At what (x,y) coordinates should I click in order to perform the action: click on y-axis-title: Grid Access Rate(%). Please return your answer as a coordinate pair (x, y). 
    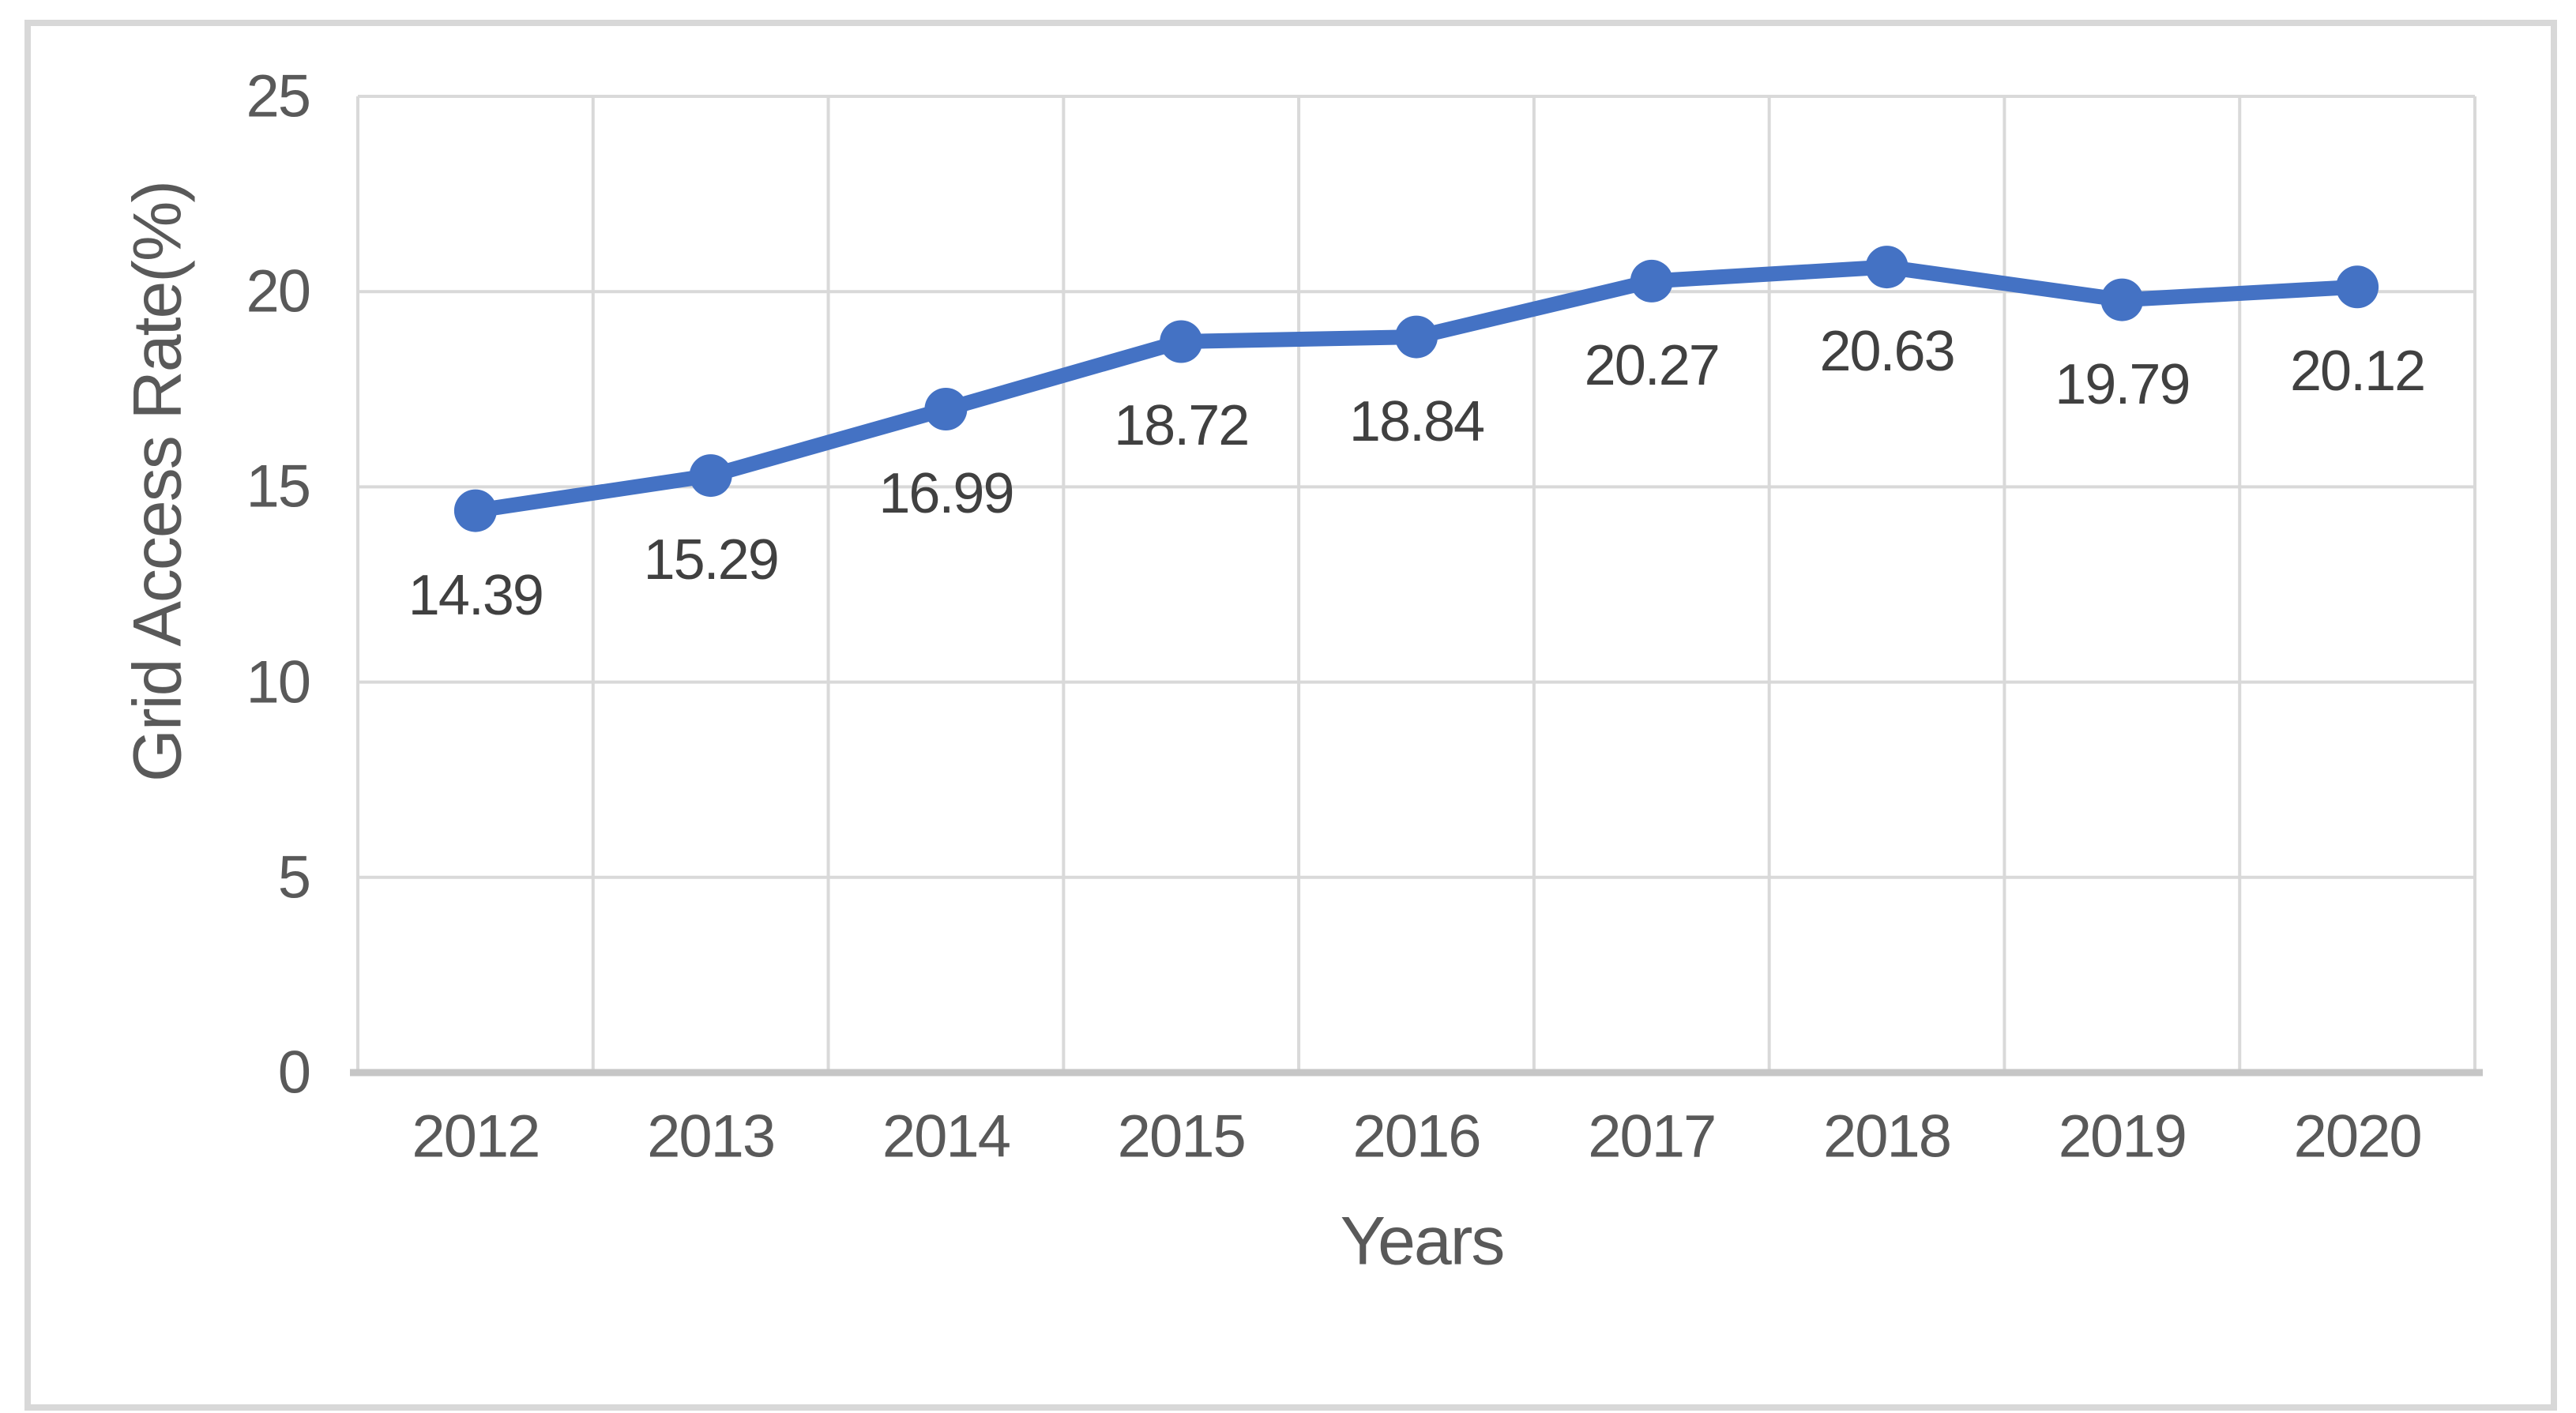
    Looking at the image, I should click on (157, 482).